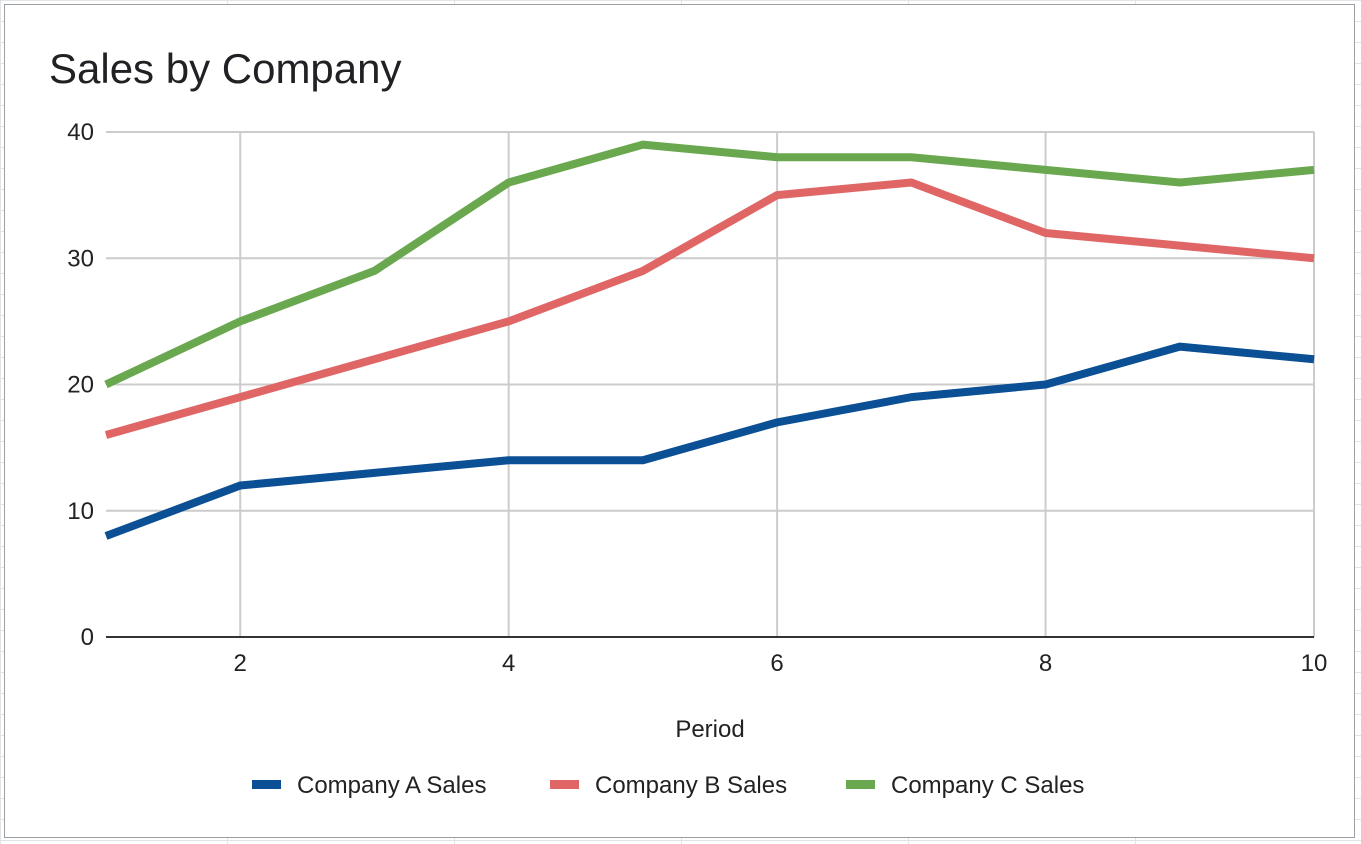 The image size is (1361, 844). What do you see at coordinates (240, 663) in the screenshot?
I see `x-tick-label: 2` at bounding box center [240, 663].